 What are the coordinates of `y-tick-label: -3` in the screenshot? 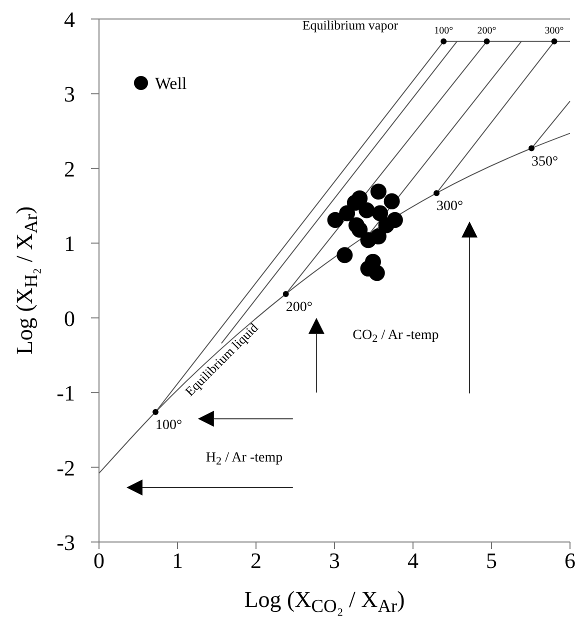 It's located at (65, 542).